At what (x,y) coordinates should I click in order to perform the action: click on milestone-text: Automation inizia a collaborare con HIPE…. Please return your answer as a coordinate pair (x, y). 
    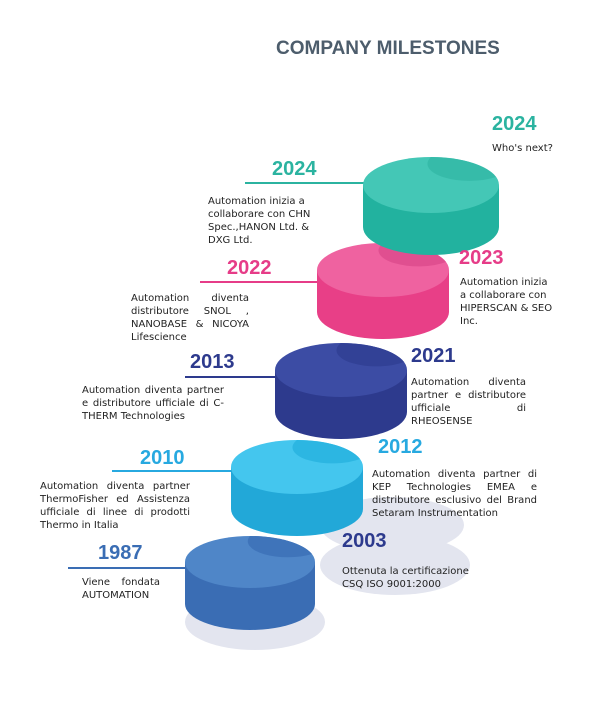
    Looking at the image, I should click on (506, 302).